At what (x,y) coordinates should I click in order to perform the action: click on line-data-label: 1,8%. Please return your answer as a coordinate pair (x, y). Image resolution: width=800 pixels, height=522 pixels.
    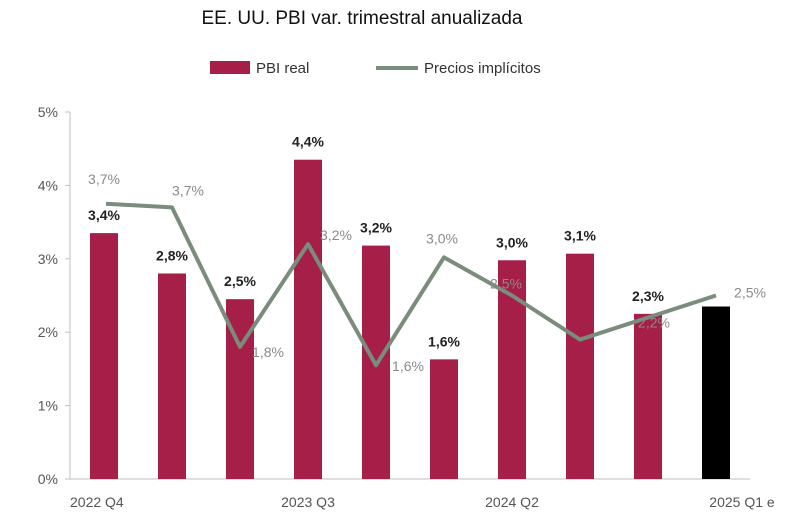
    Looking at the image, I should click on (268, 352).